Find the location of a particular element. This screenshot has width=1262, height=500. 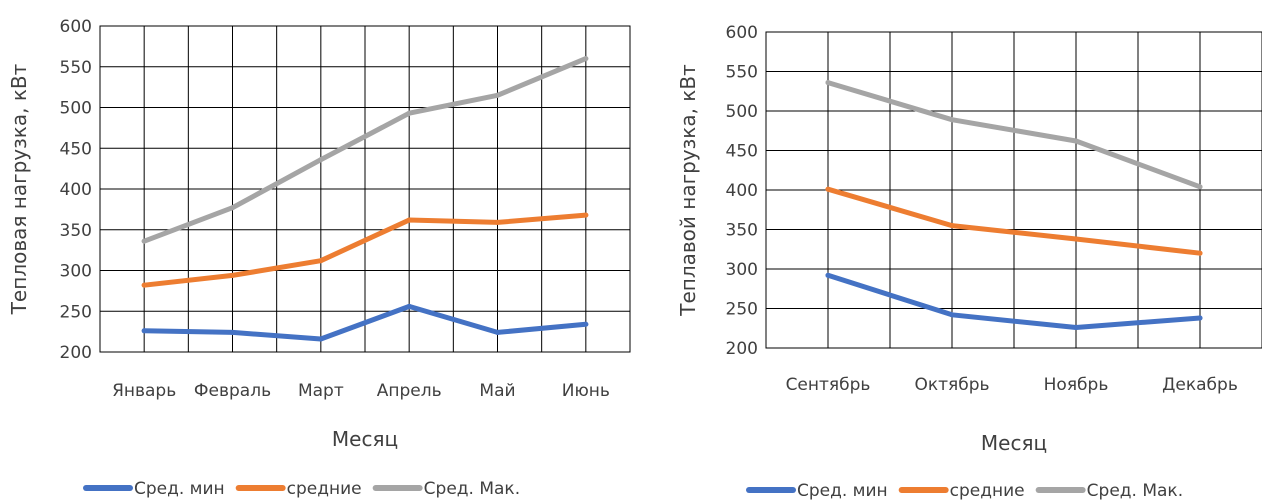

right-chart-legend-label: Сред. Мак. is located at coordinates (1135, 490).